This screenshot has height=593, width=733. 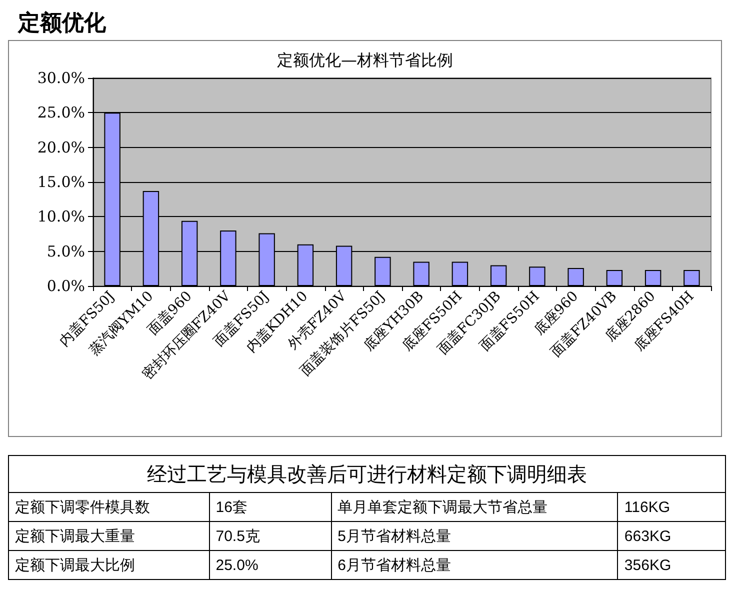 I want to click on text: 定额下调零件模具数, so click(x=109, y=507).